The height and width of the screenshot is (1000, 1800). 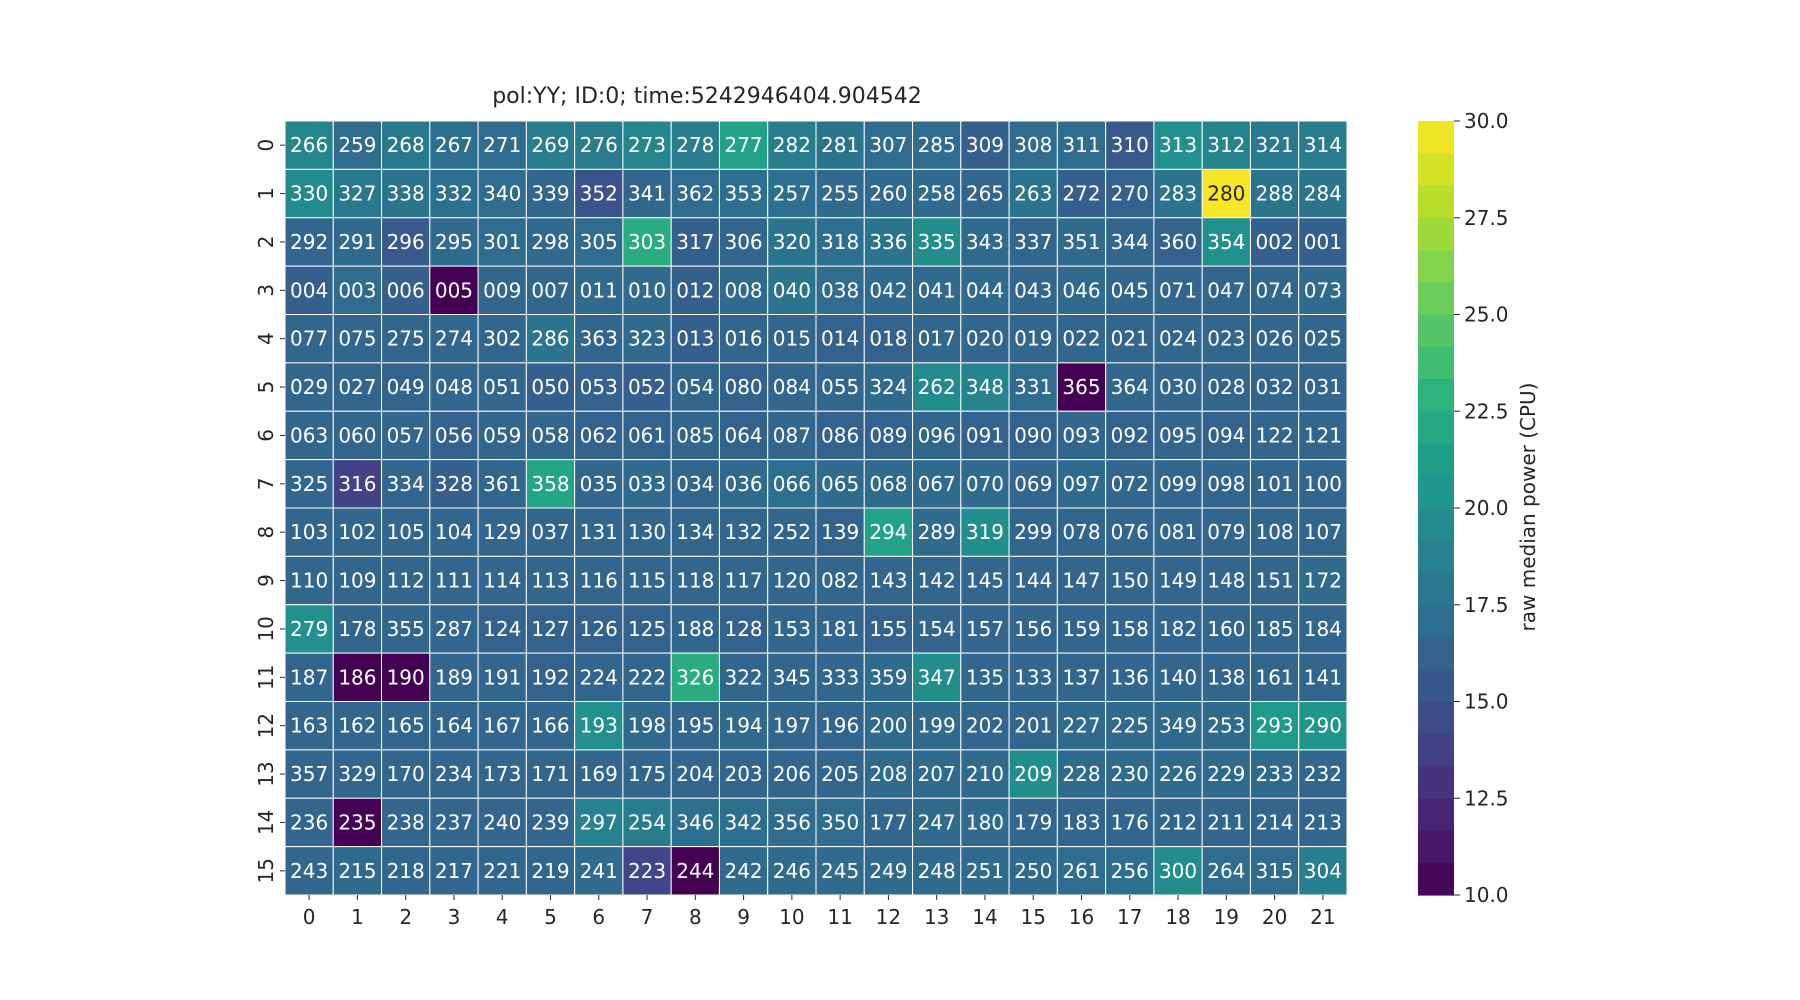 What do you see at coordinates (1081, 581) in the screenshot?
I see `cell-annotation: 147` at bounding box center [1081, 581].